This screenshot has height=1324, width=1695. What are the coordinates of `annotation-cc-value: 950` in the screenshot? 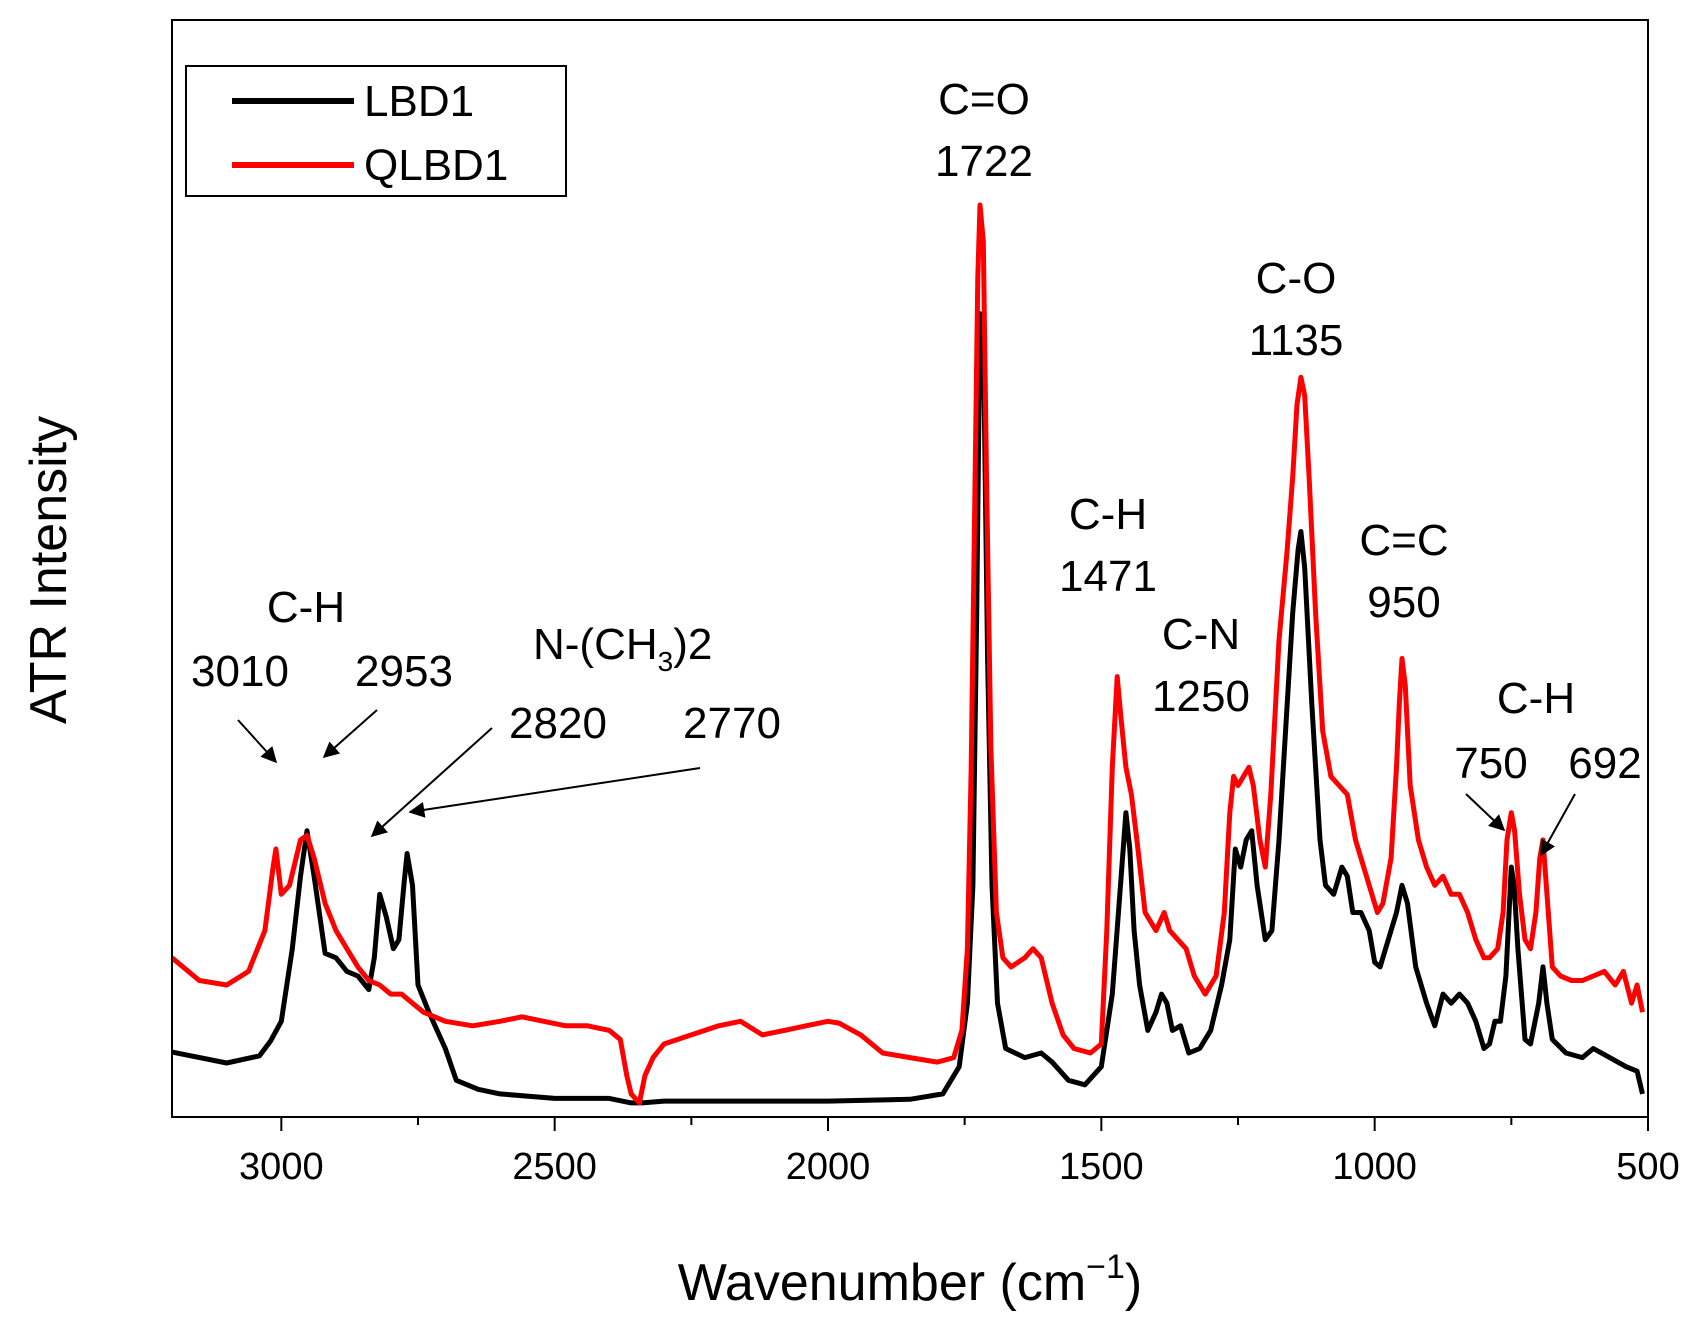 It's located at (1403, 602).